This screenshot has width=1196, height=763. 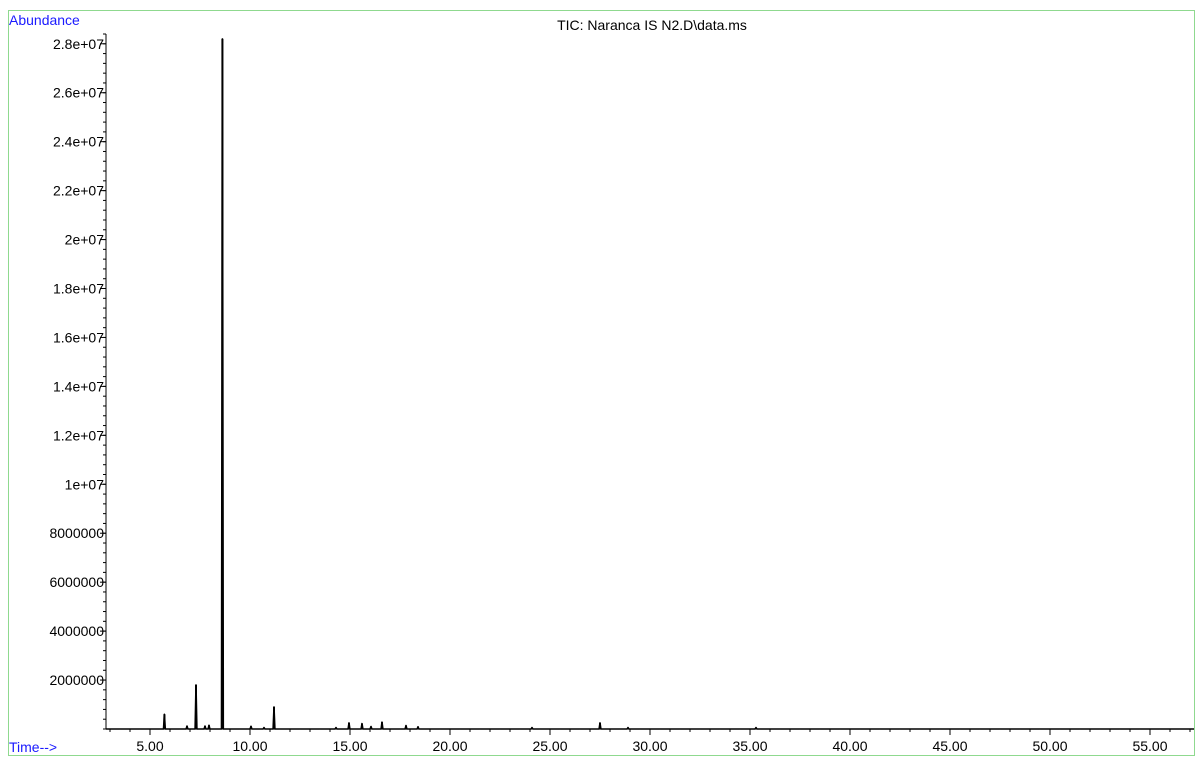 What do you see at coordinates (78, 142) in the screenshot?
I see `y-tick-label: 2.4e+07` at bounding box center [78, 142].